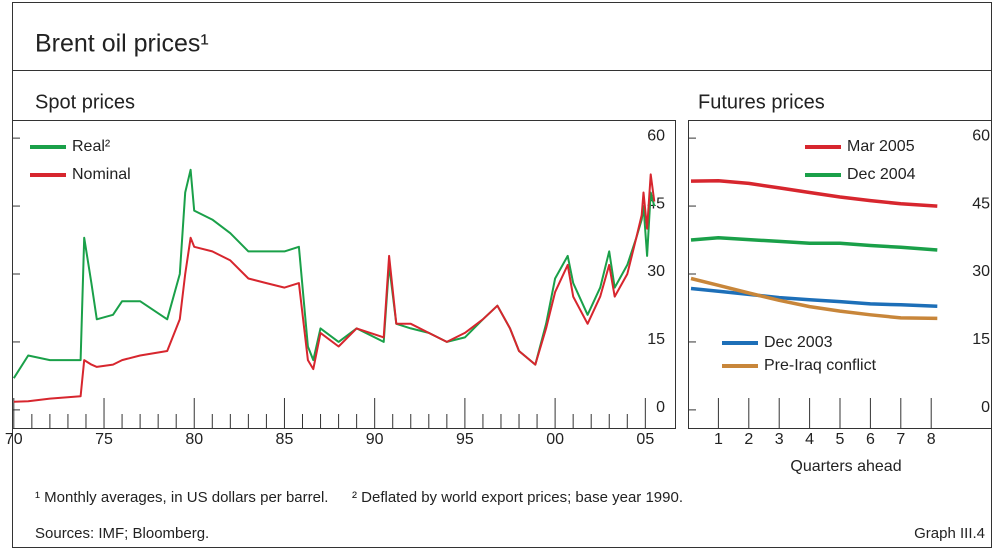 The image size is (995, 556). What do you see at coordinates (881, 174) in the screenshot?
I see `legend-label: Dec 2004` at bounding box center [881, 174].